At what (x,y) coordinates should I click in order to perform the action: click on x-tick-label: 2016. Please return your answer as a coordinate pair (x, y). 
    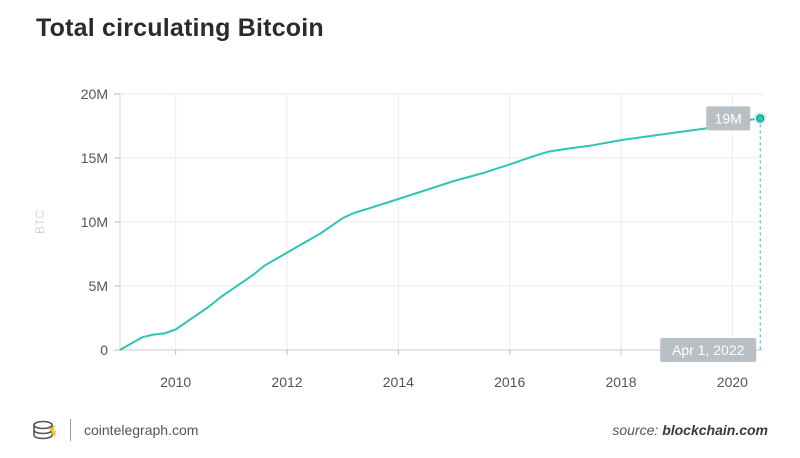
    Looking at the image, I should click on (509, 382).